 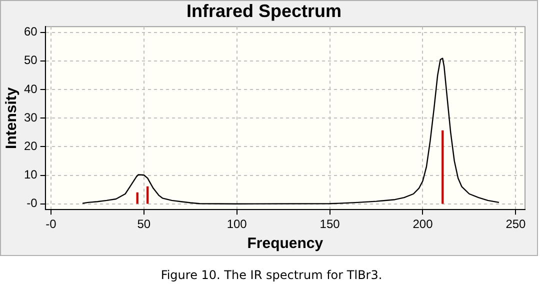 What do you see at coordinates (32, 203) in the screenshot?
I see `y-tick-label: -0` at bounding box center [32, 203].